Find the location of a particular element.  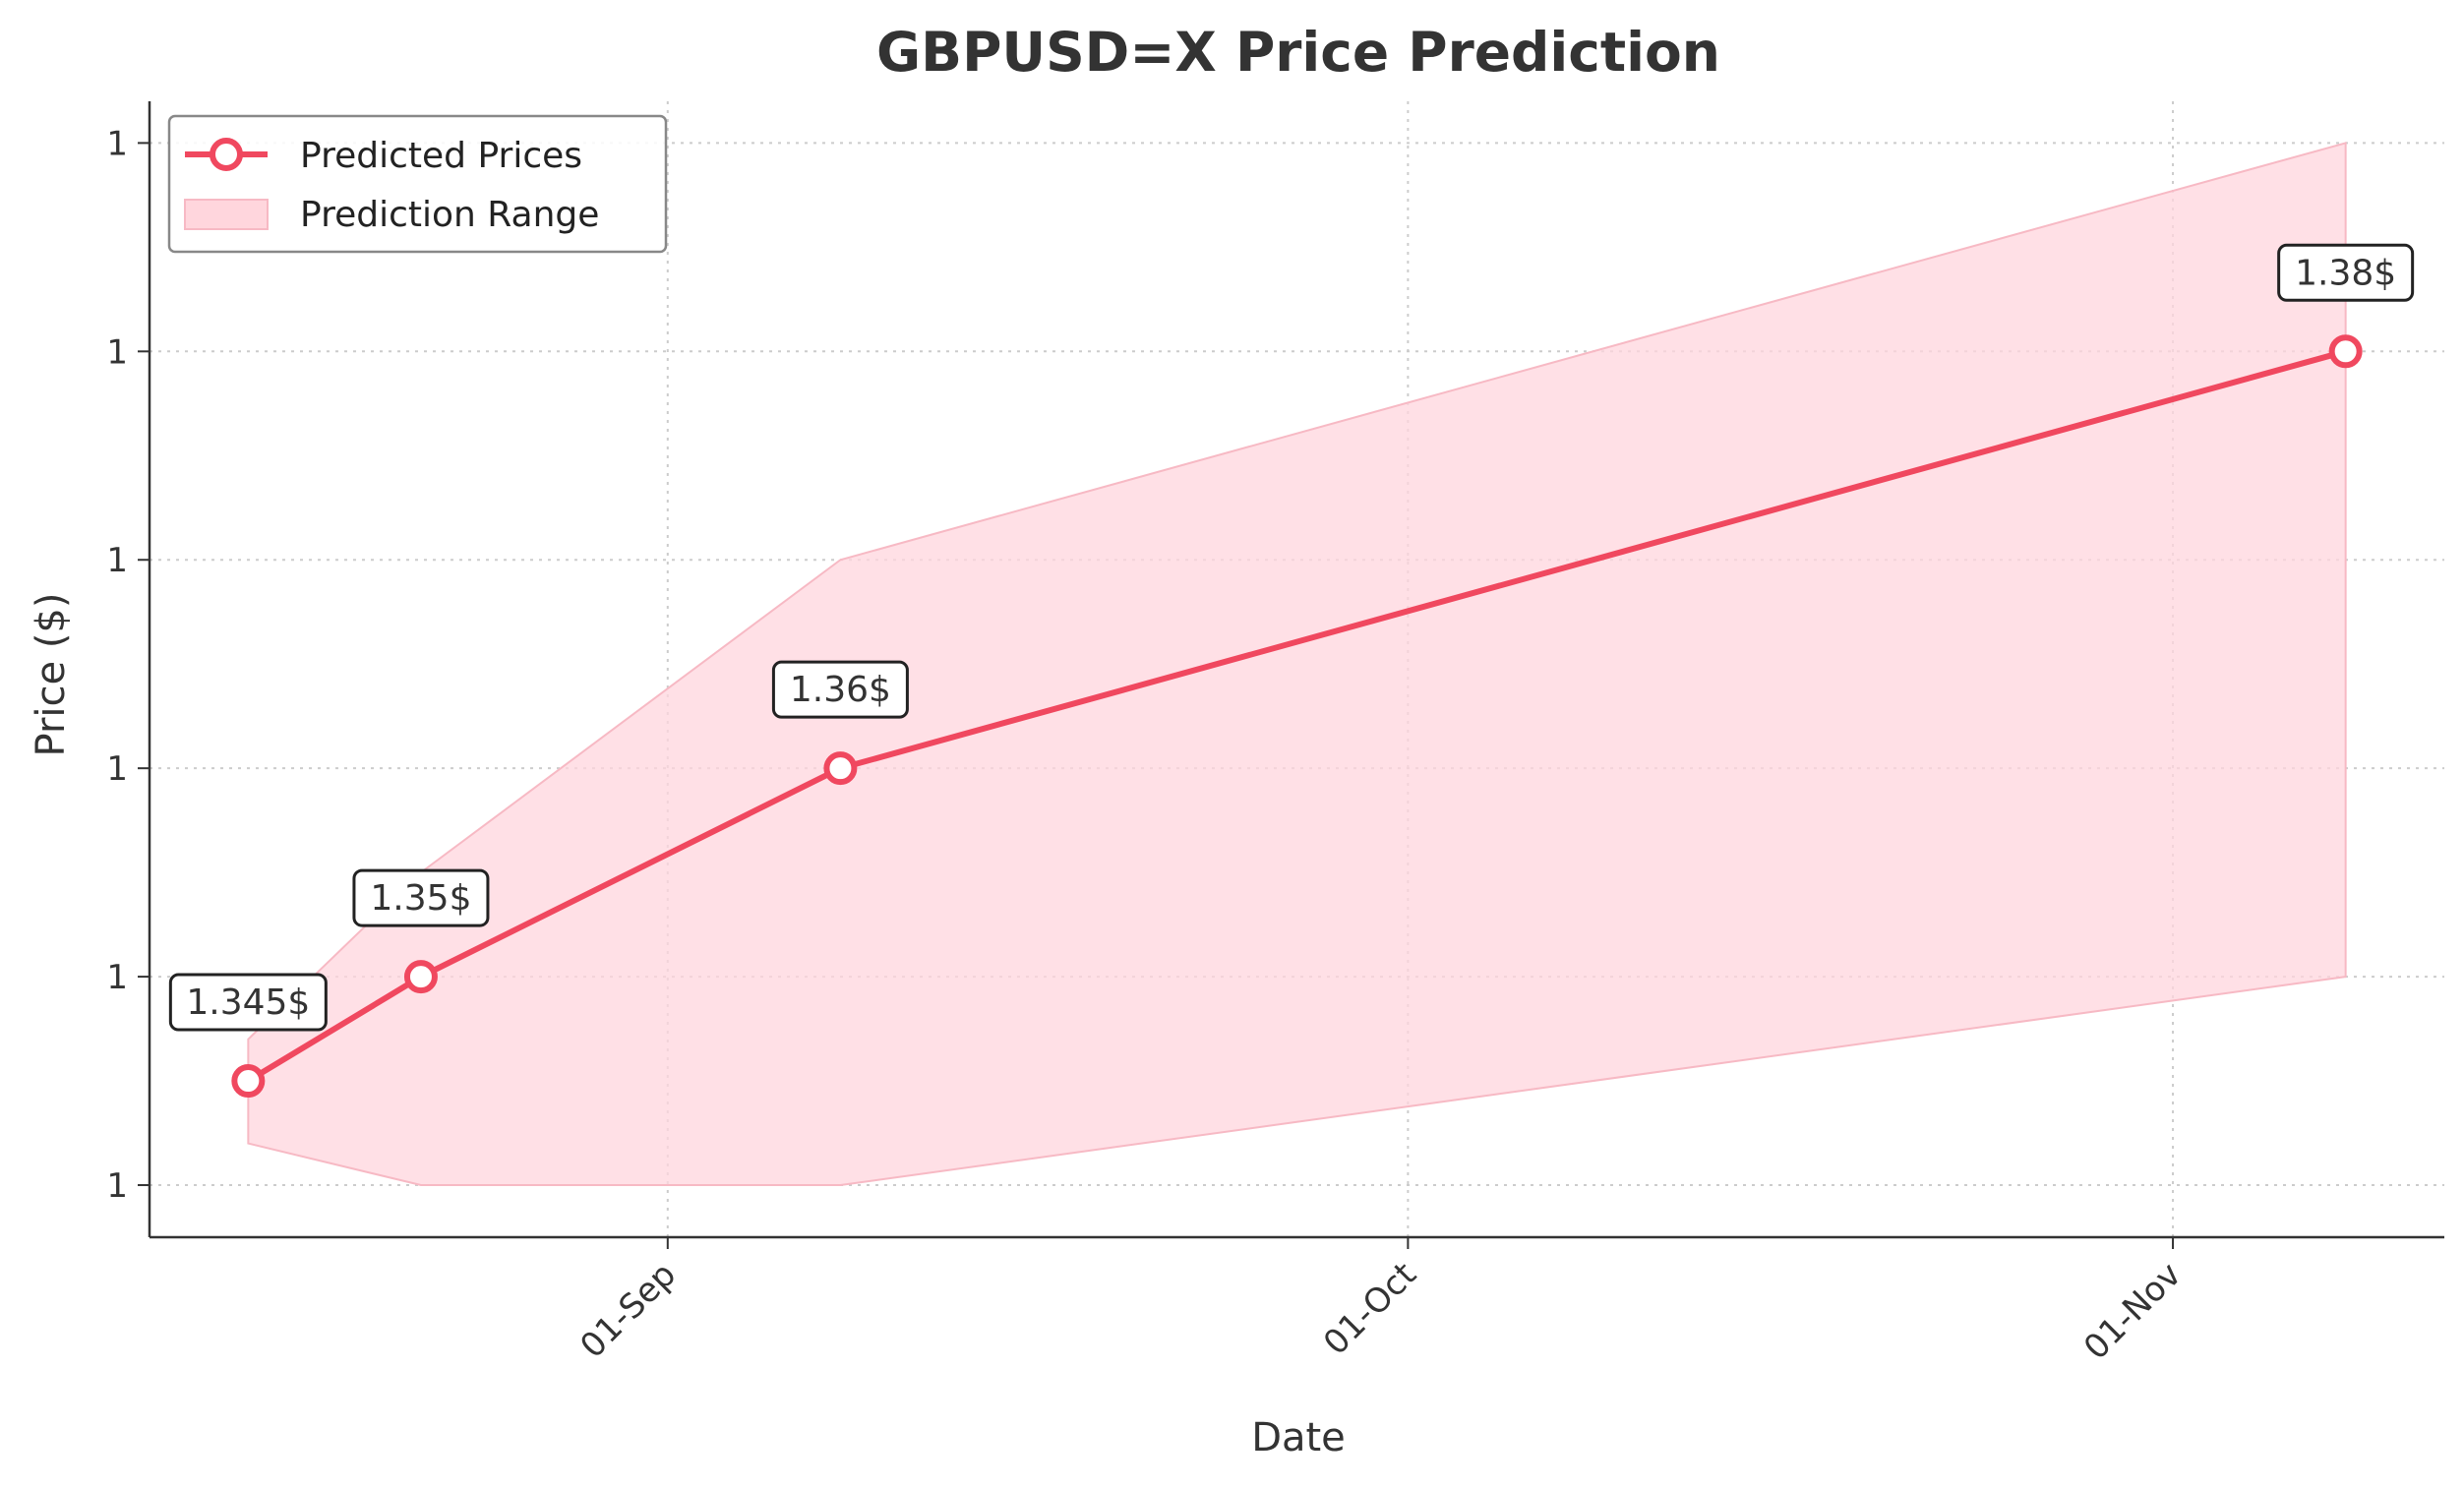

legend-marker-swatch is located at coordinates (227, 154).